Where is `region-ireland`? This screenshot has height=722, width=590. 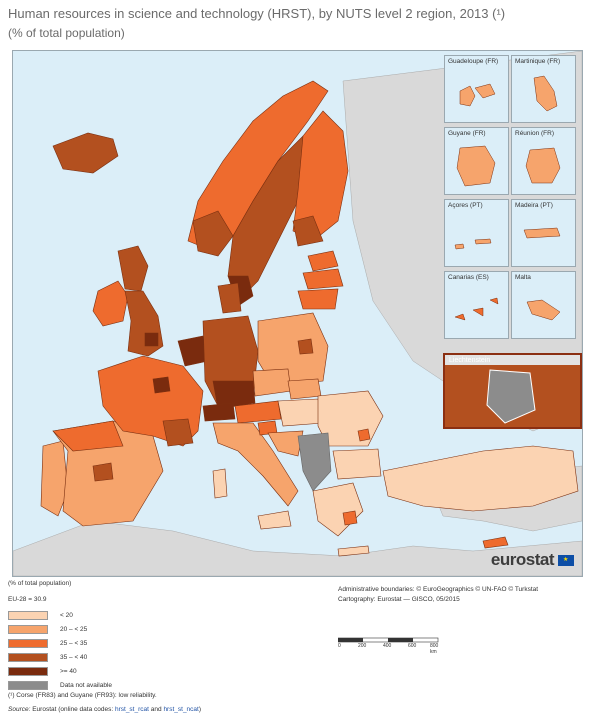
region-ireland is located at coordinates (110, 303).